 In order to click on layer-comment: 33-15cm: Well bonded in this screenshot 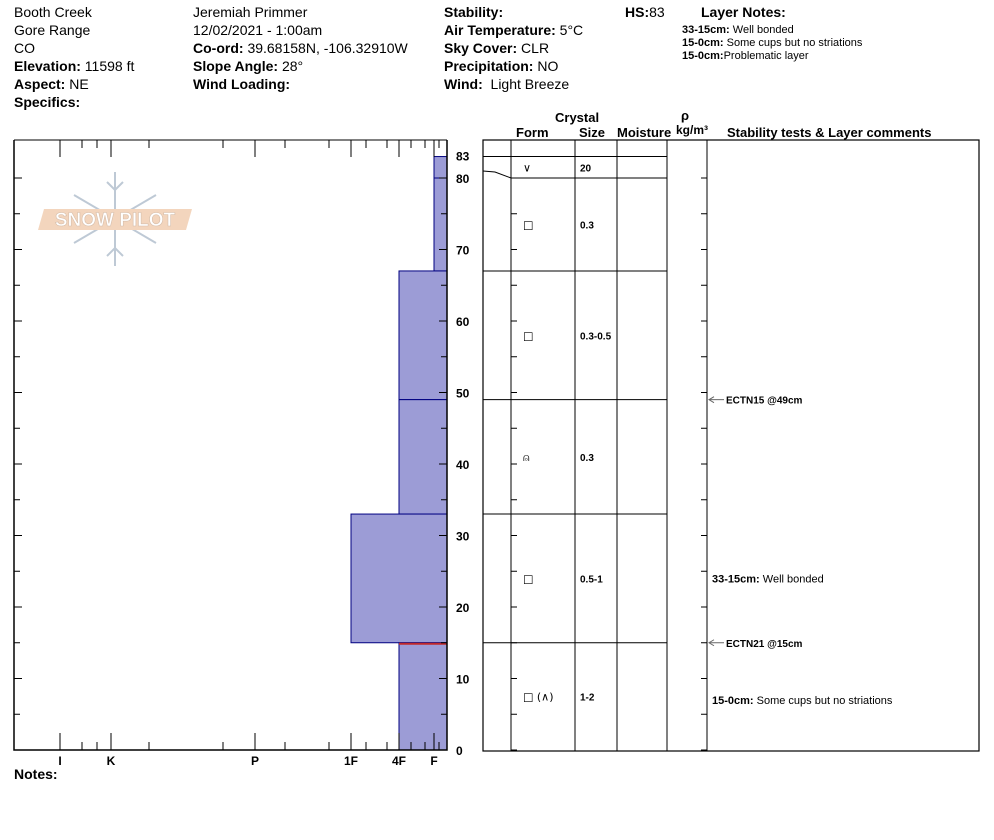, I will do `click(768, 579)`.